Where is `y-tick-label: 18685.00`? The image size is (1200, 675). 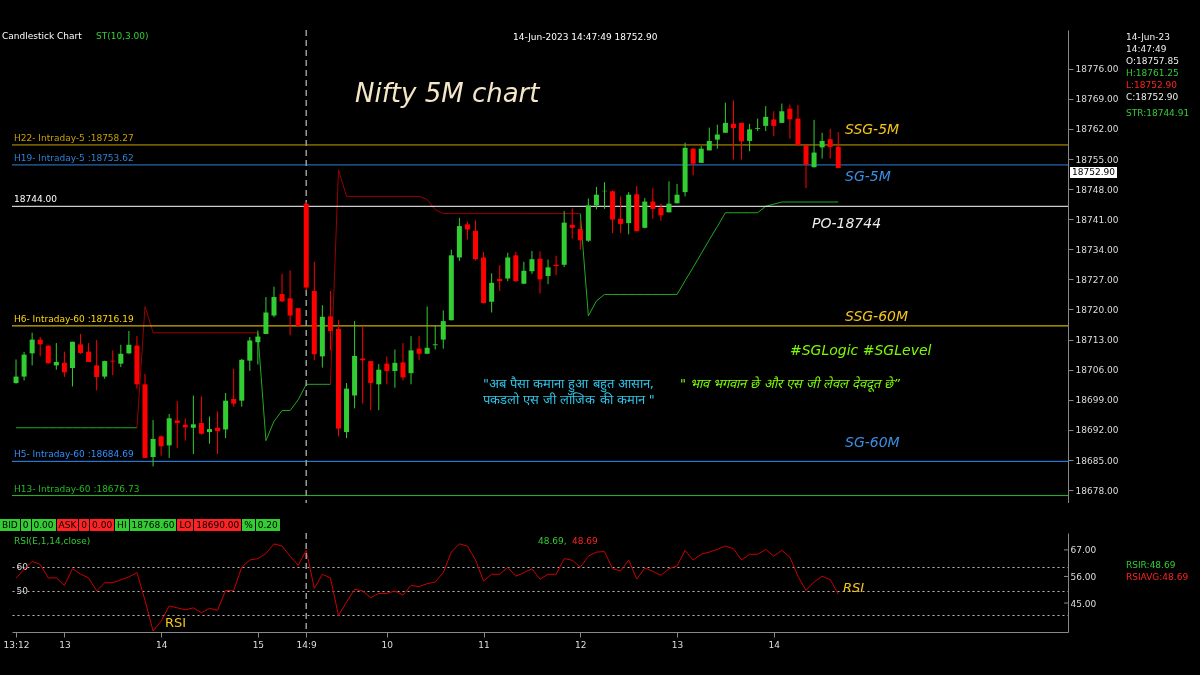
y-tick-label: 18685.00 is located at coordinates (1097, 460).